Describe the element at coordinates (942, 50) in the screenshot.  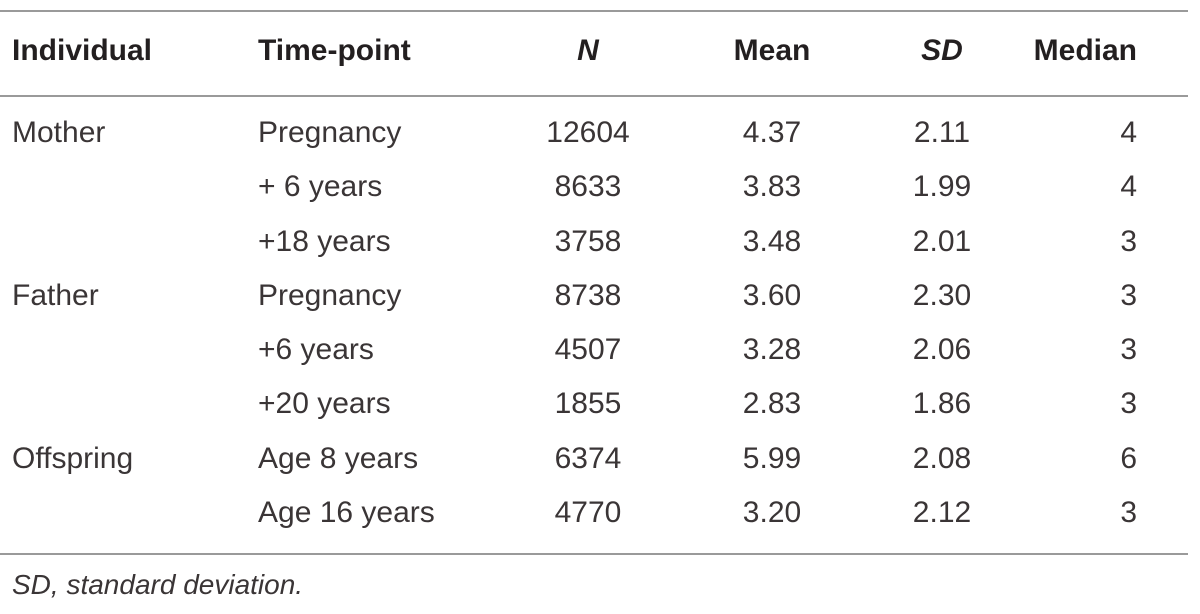
I see `header-sd: SD` at that location.